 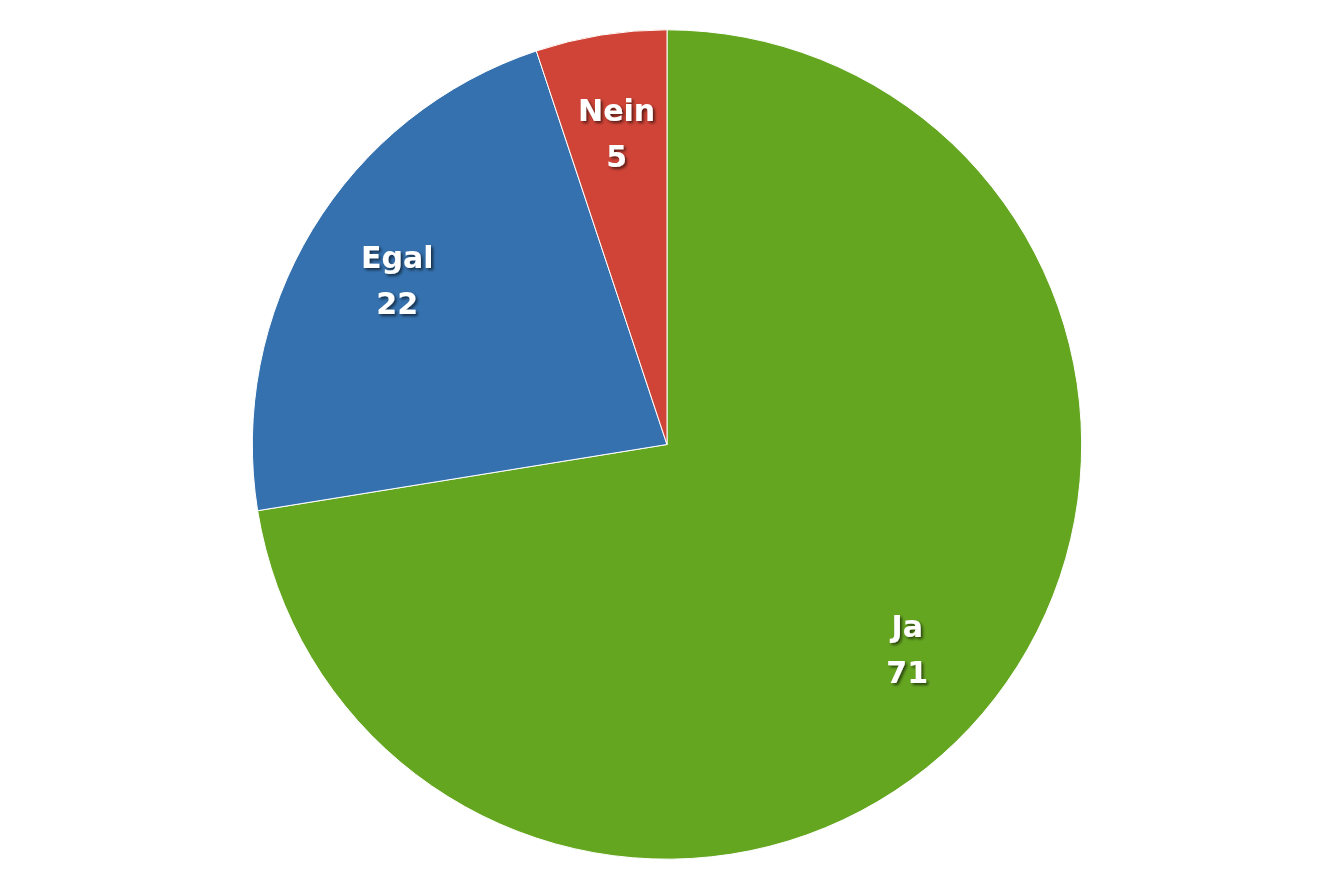 What do you see at coordinates (617, 156) in the screenshot?
I see `data-label: 5` at bounding box center [617, 156].